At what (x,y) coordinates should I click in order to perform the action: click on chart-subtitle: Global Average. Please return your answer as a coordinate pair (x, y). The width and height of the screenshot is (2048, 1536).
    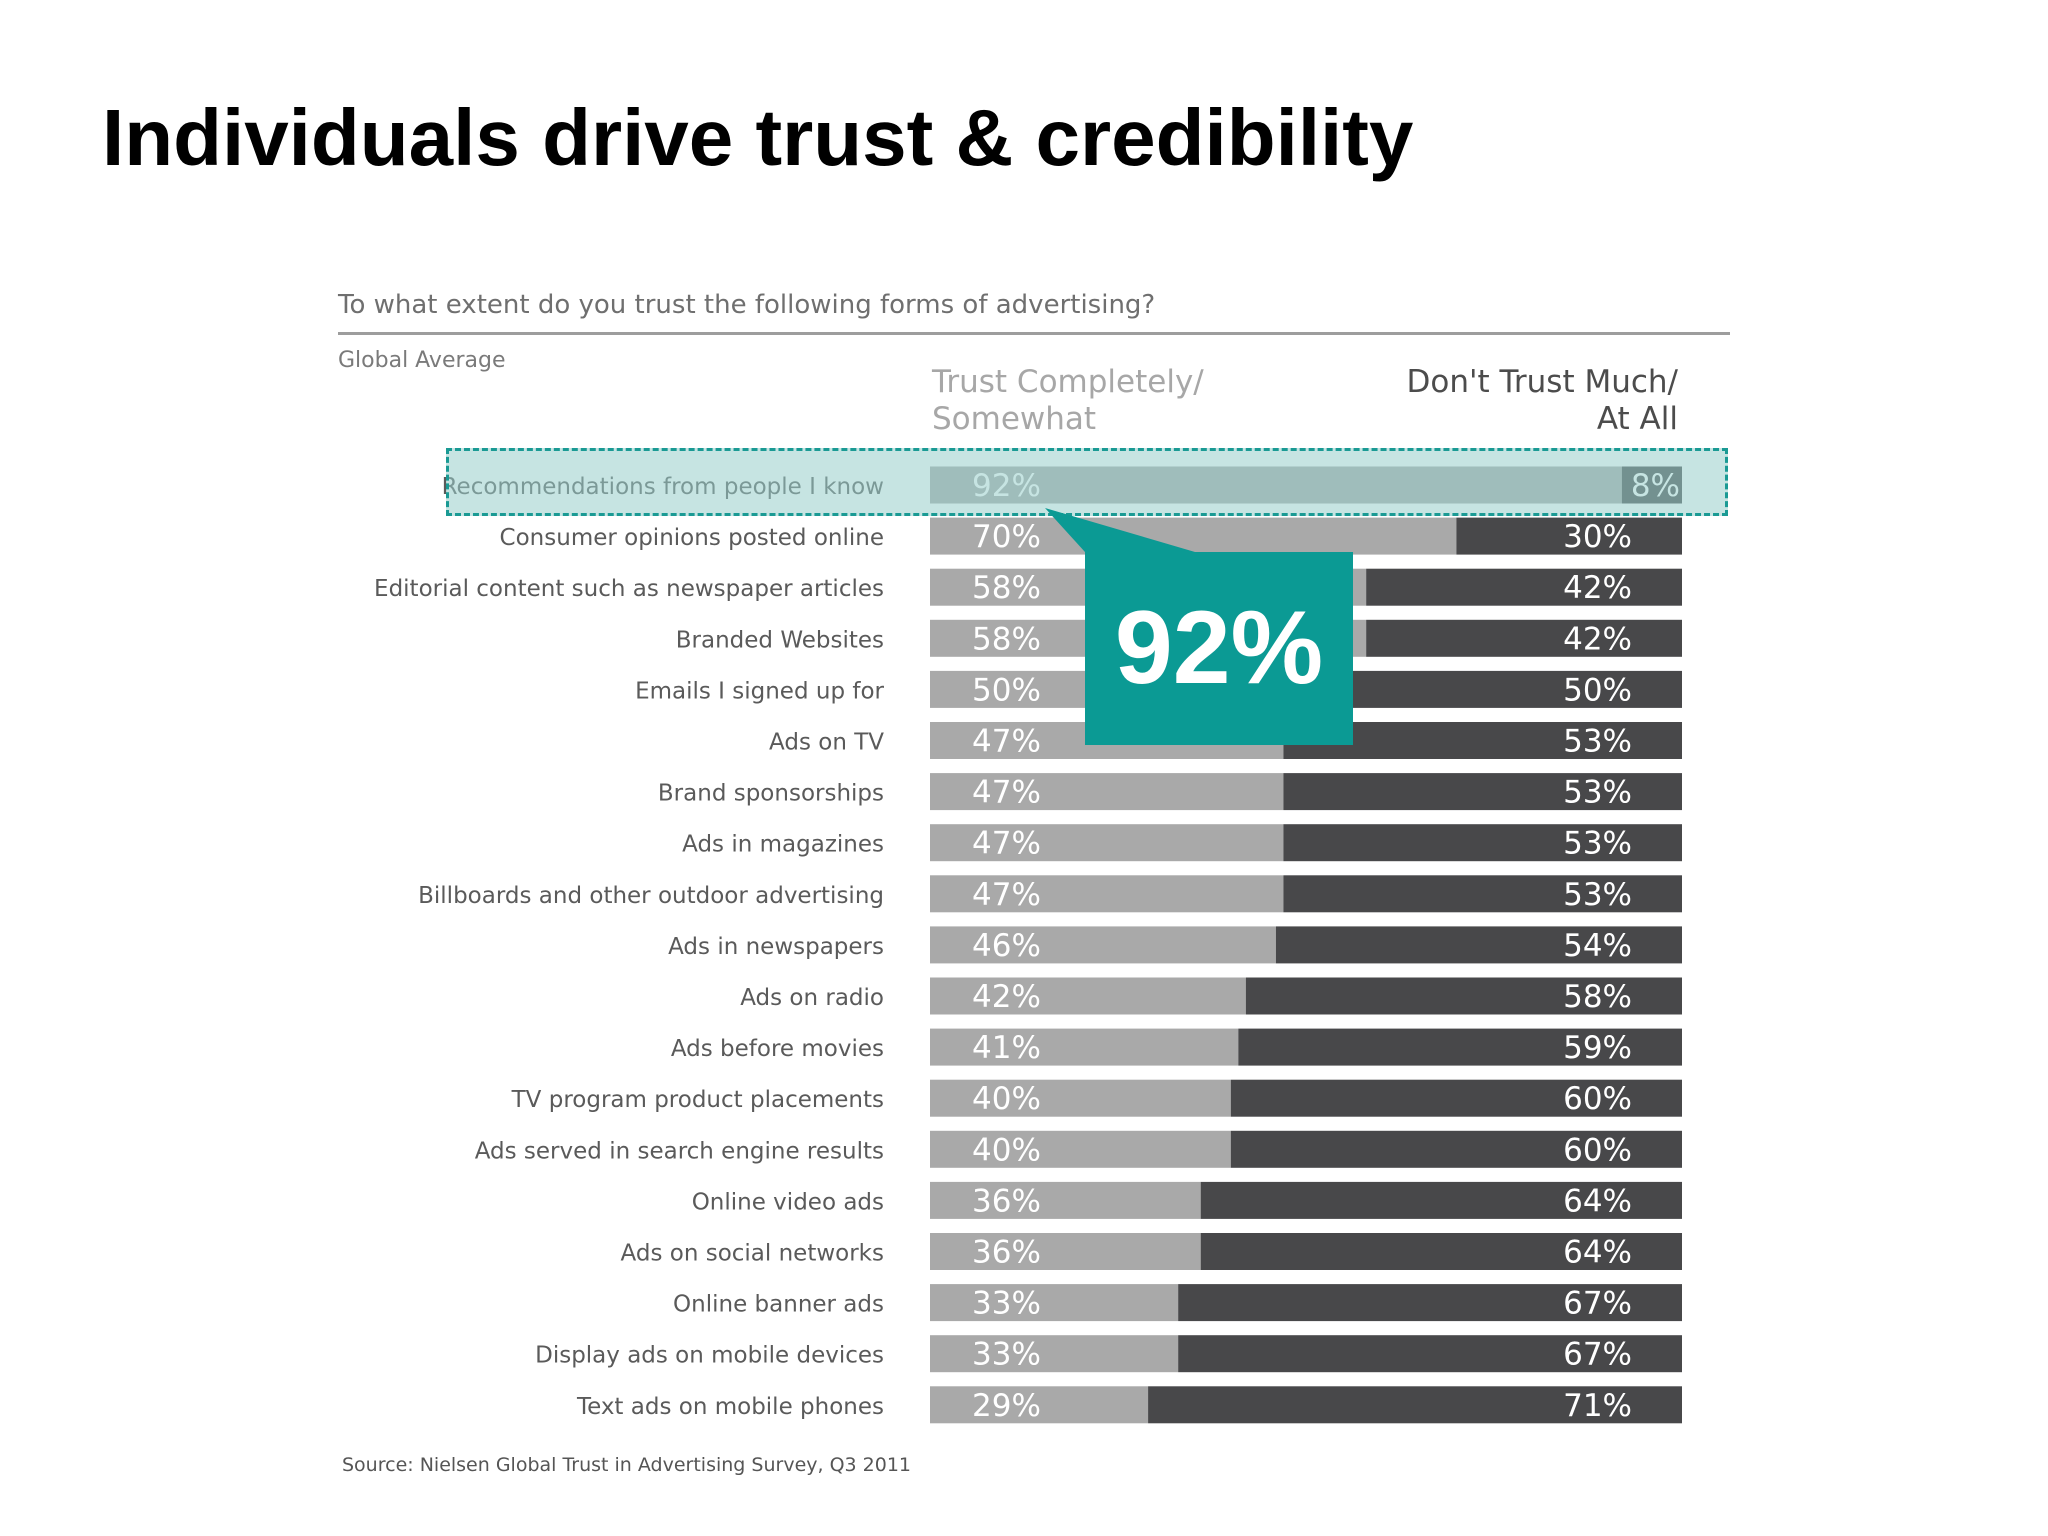
    Looking at the image, I should click on (422, 360).